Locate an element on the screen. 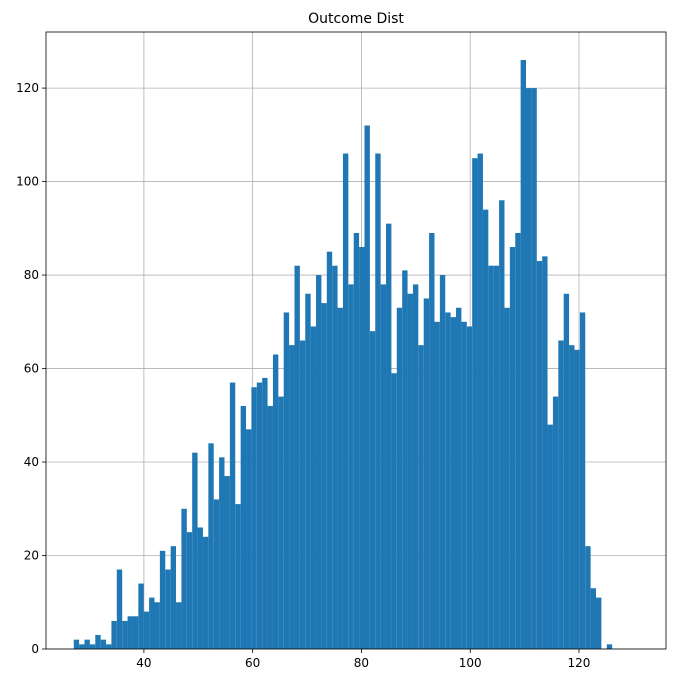 Image resolution: width=676 pixels, height=682 pixels. y-tick-label: 20 is located at coordinates (31, 556).